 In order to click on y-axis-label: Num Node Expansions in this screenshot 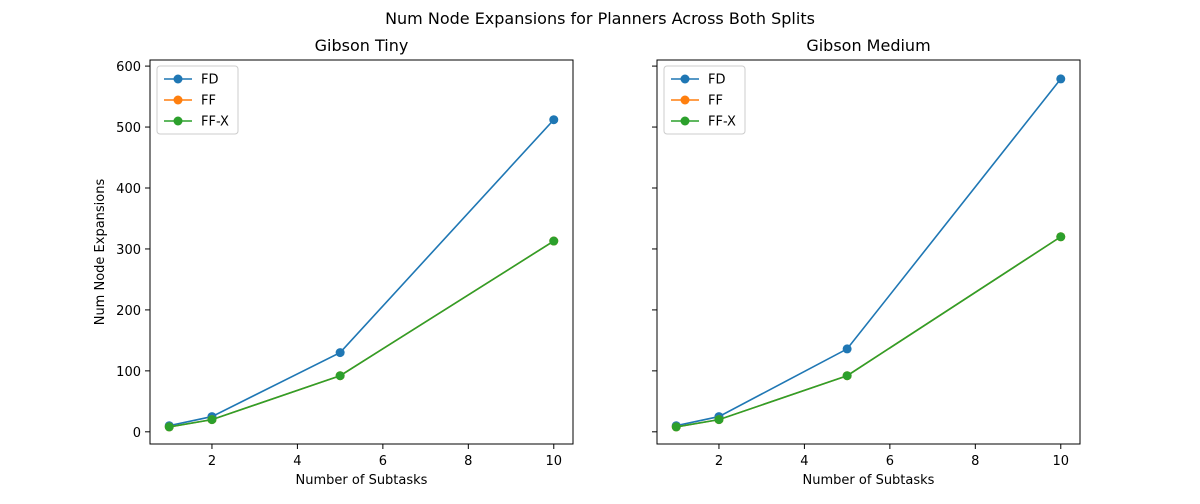, I will do `click(100, 252)`.